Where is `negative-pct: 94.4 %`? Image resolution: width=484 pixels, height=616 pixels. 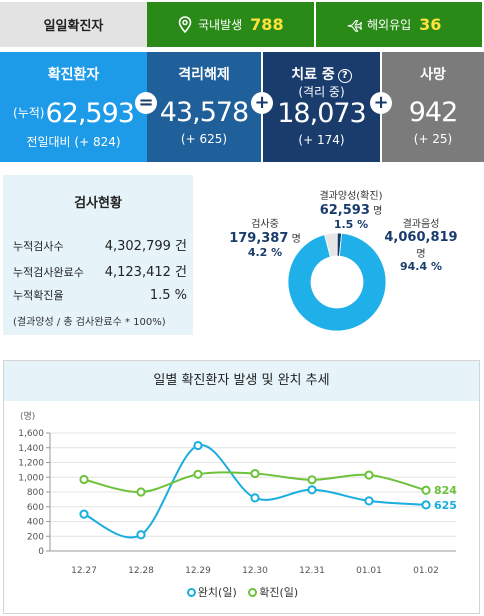
negative-pct: 94.4 % is located at coordinates (421, 266).